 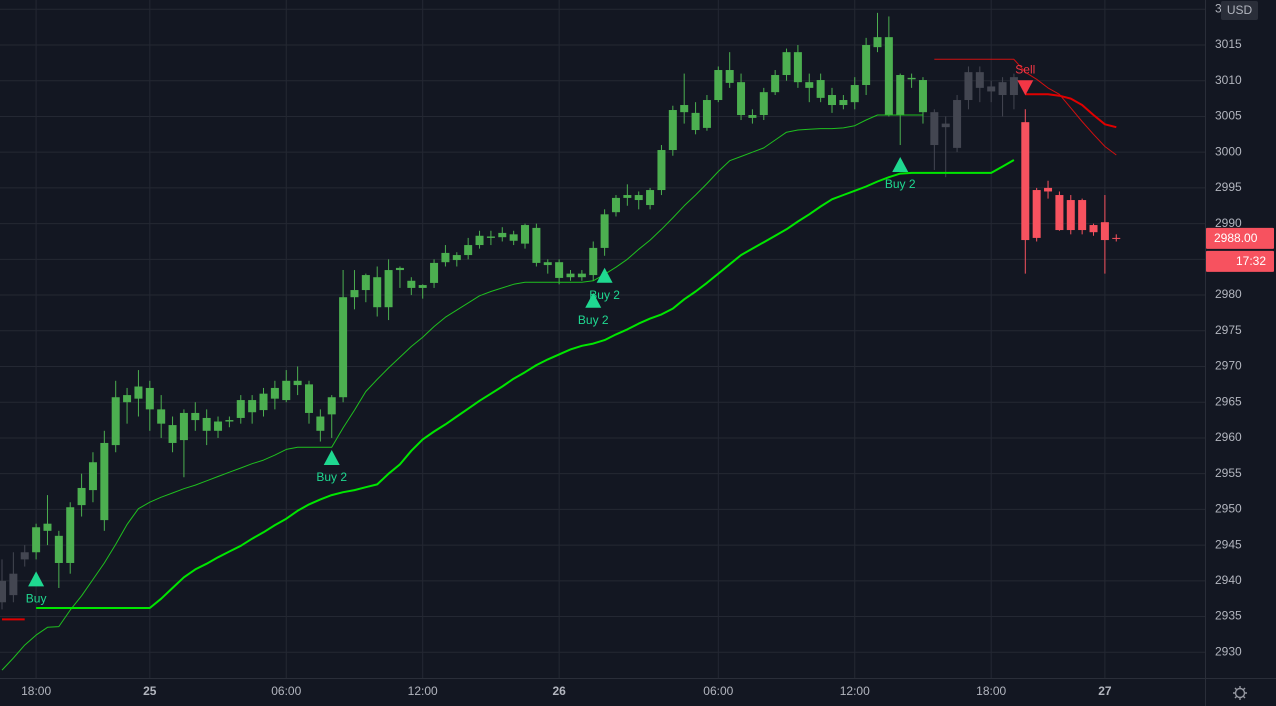 What do you see at coordinates (1025, 107) in the screenshot?
I see `trail-line` at bounding box center [1025, 107].